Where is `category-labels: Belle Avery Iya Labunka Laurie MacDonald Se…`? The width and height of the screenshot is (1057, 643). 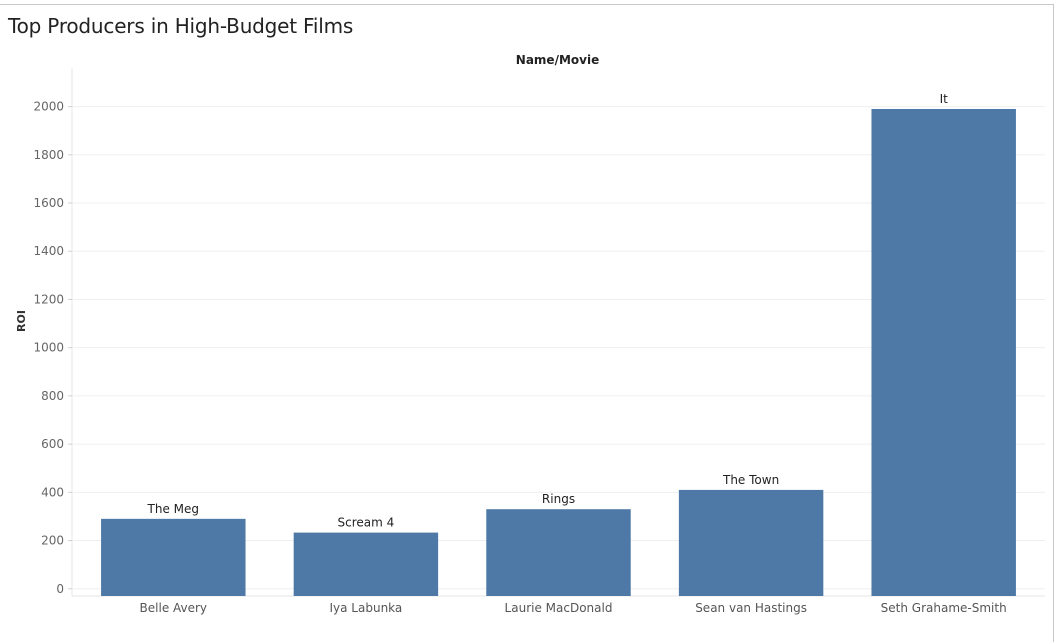
category-labels: Belle Avery Iya Labunka Laurie MacDonald Se… is located at coordinates (573, 608).